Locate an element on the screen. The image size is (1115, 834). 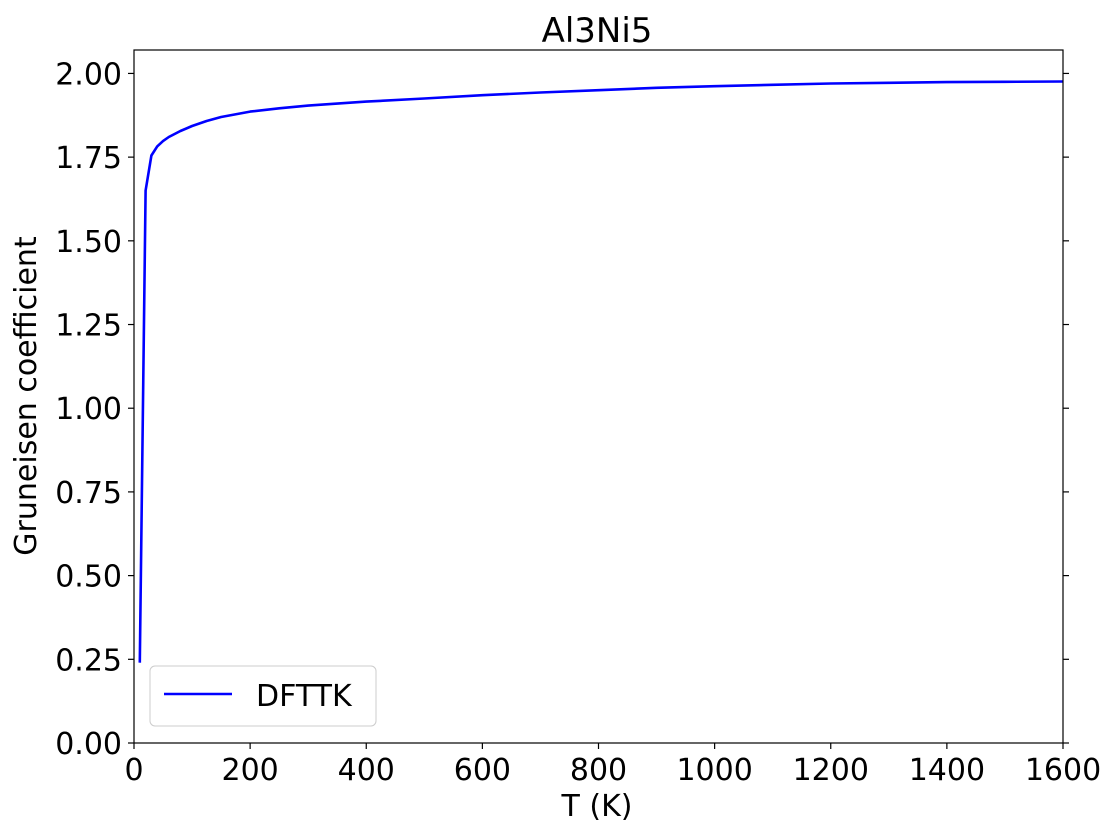
x-tick-label: 200 is located at coordinates (249, 770).